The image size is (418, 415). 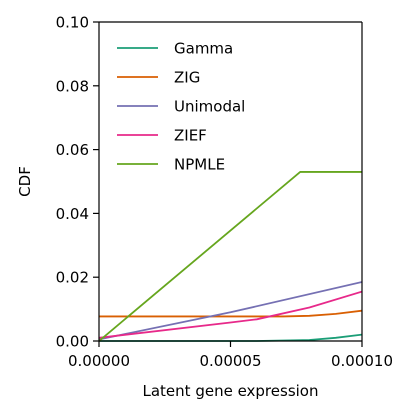 What do you see at coordinates (209, 107) in the screenshot?
I see `legend-label: Unimodal` at bounding box center [209, 107].